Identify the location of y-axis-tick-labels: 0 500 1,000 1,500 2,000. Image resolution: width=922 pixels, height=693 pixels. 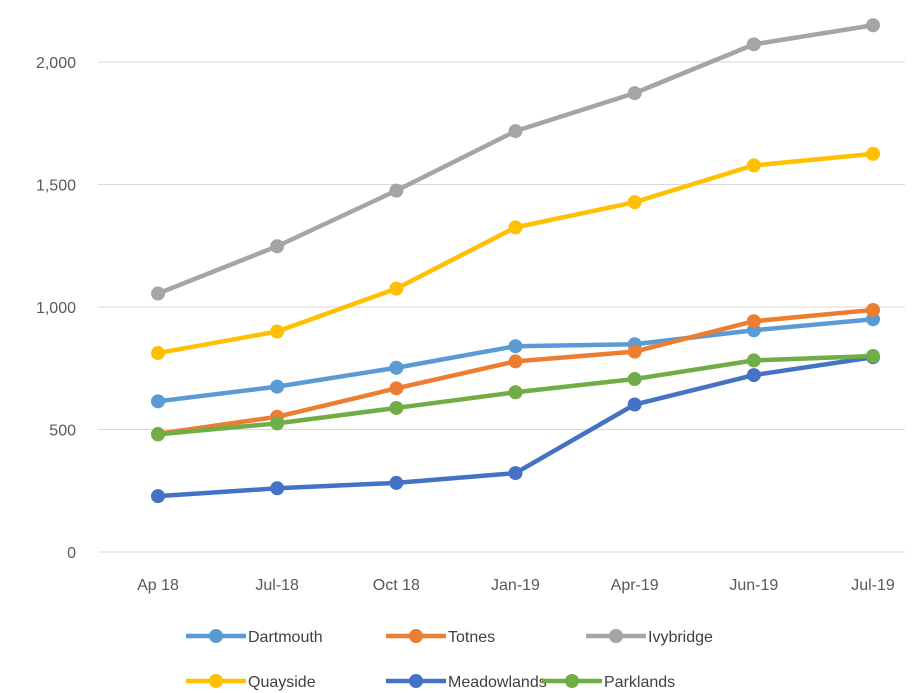
(56, 308).